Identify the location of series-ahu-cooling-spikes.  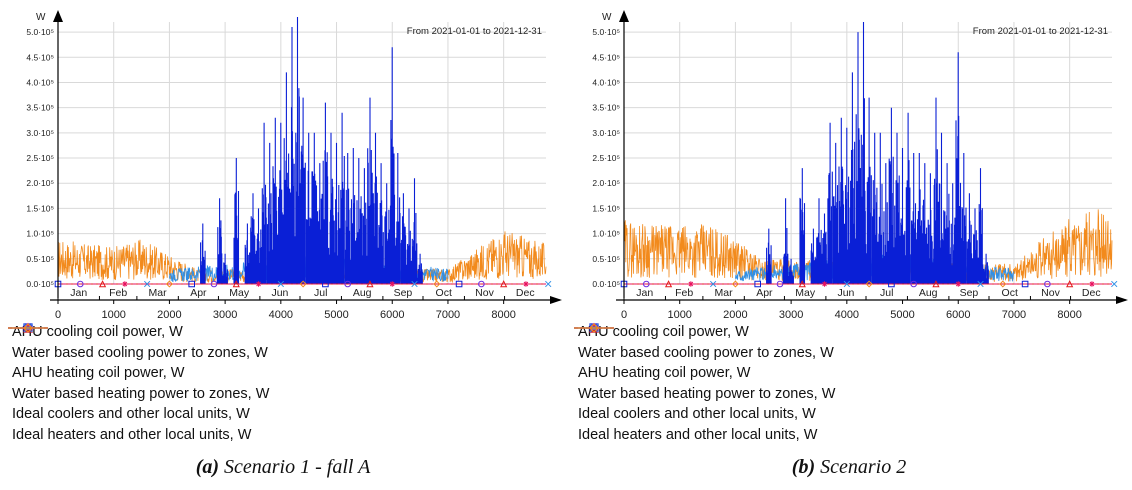
(311, 150).